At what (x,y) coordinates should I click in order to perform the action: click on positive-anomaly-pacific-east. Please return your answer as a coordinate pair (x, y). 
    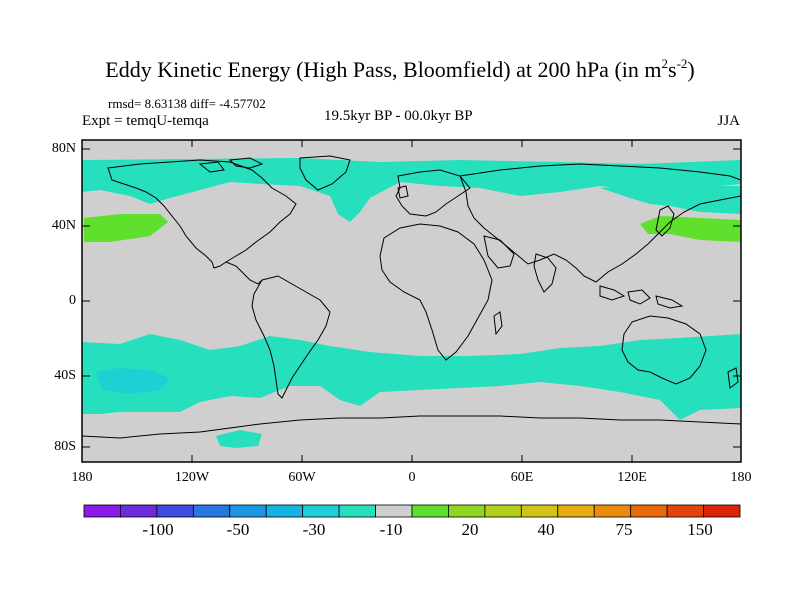
    Looking at the image, I should click on (690, 229).